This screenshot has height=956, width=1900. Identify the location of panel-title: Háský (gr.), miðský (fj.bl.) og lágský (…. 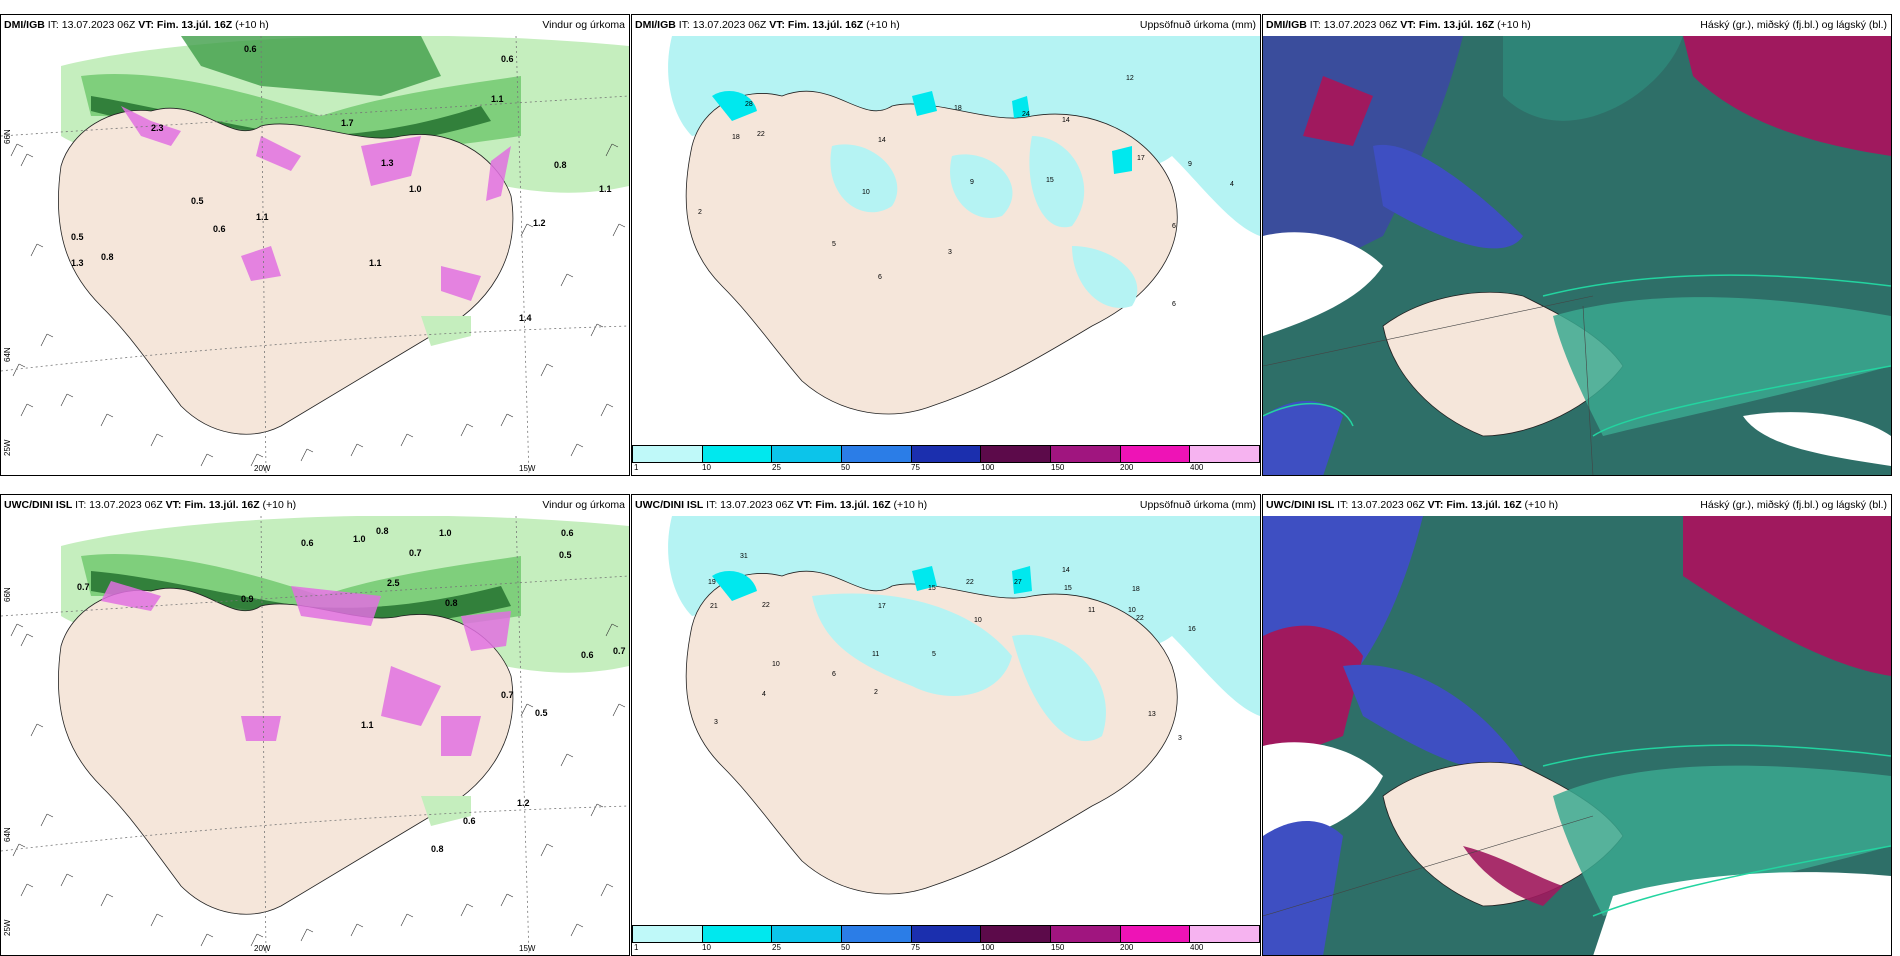
(1793, 505).